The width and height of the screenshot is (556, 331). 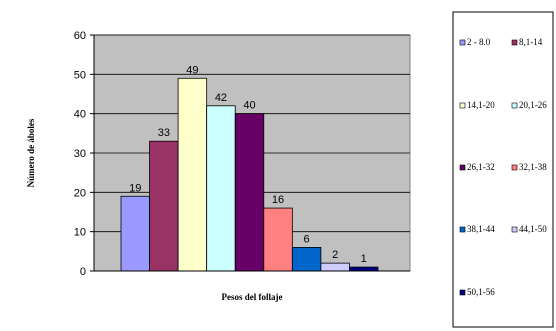 I want to click on legend-label: 26,1-32, so click(x=481, y=167).